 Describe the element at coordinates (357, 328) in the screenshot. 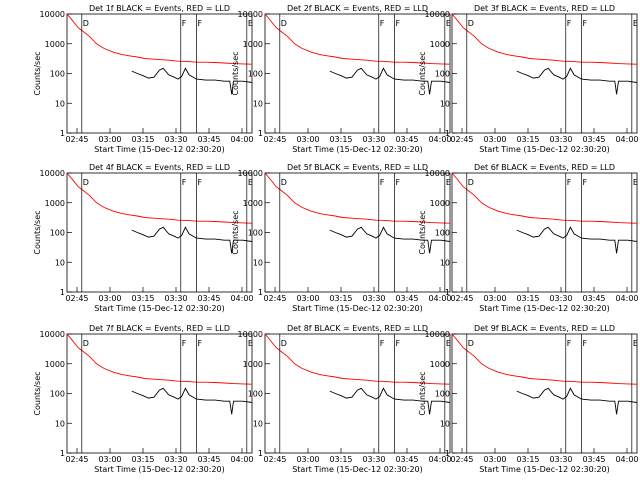

I see `panel-title: Det 8f BLACK = Events, RED = LLD` at that location.